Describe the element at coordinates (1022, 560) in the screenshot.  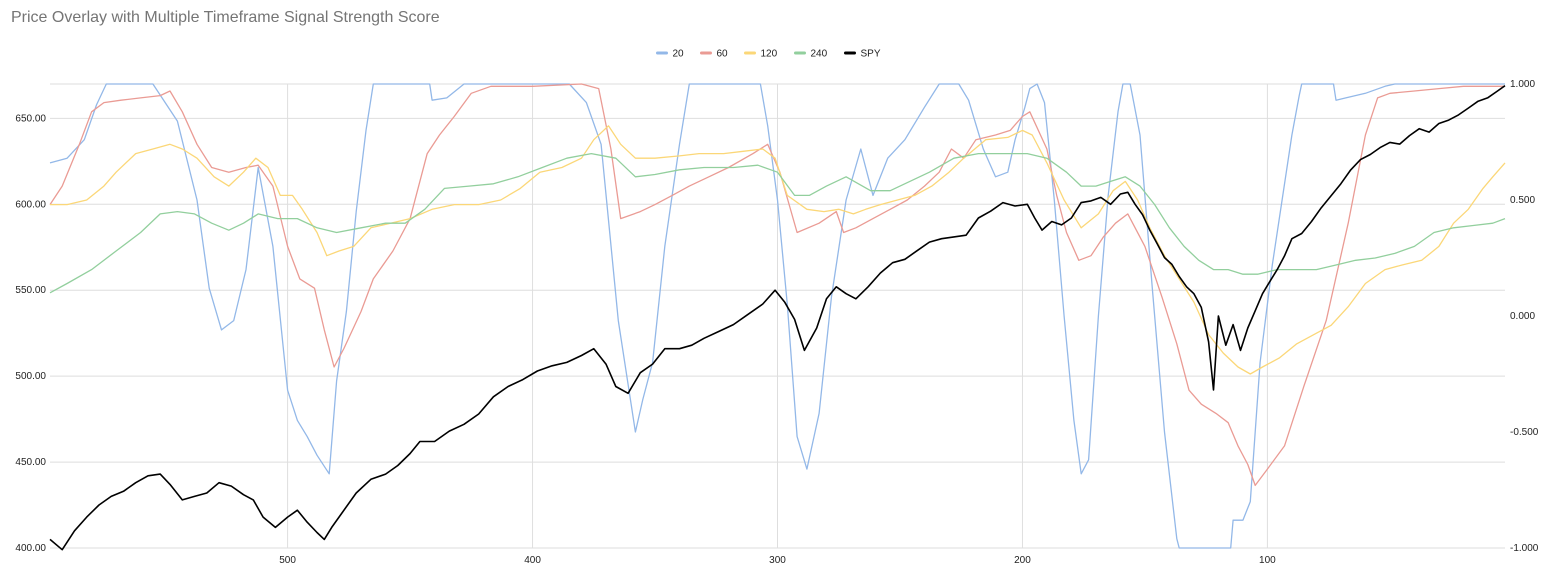
I see `x-tick-label: 200` at that location.